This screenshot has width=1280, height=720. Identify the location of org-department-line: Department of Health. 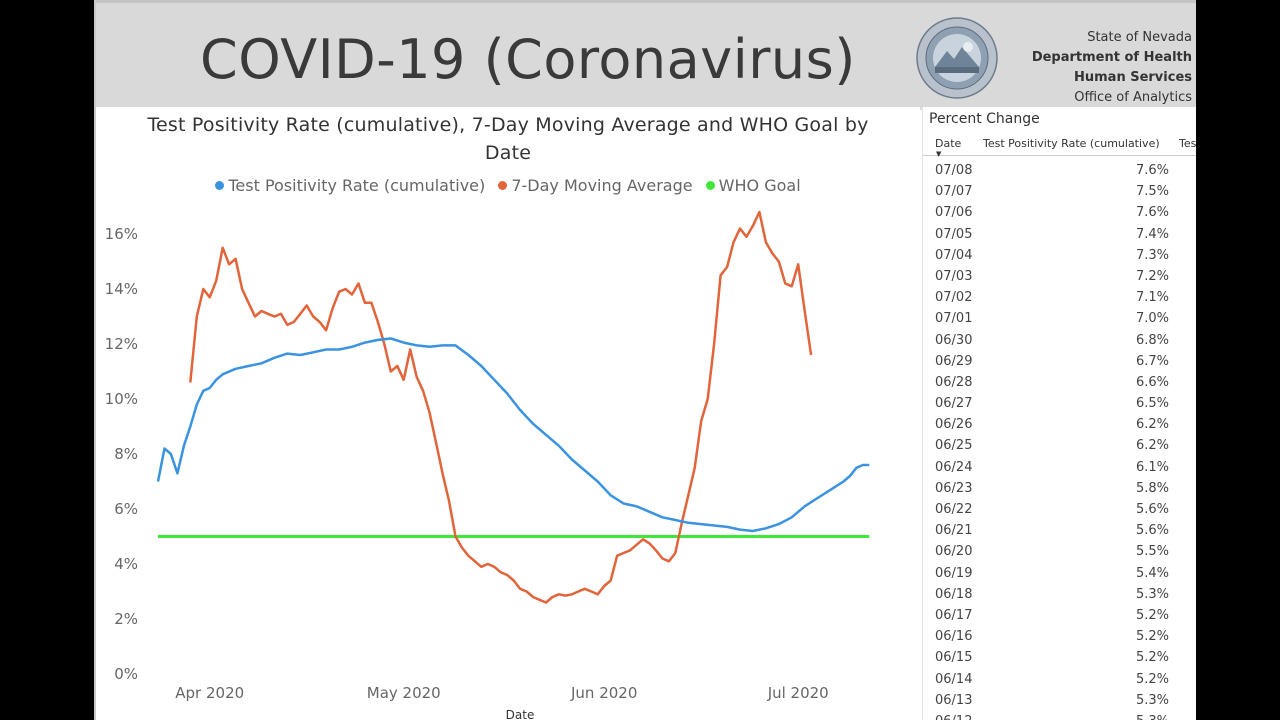
(1111, 57).